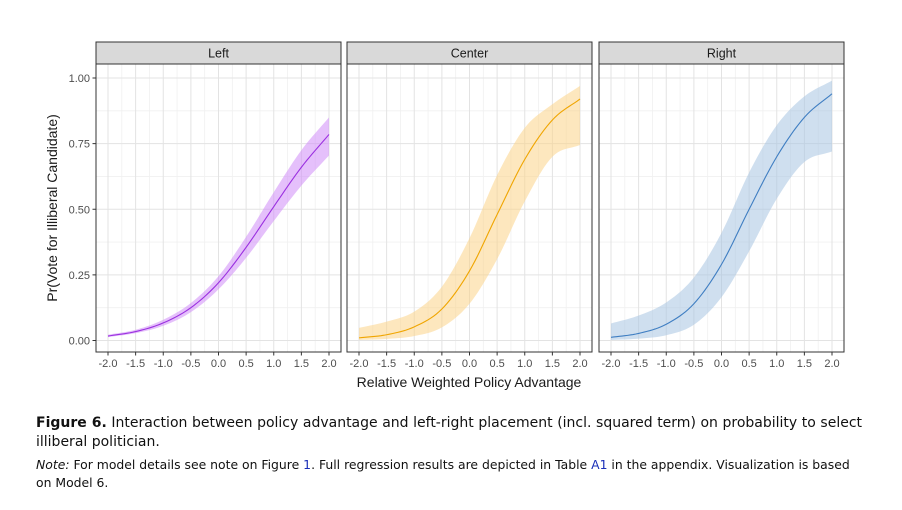 This screenshot has width=902, height=510. Describe the element at coordinates (599, 464) in the screenshot. I see `table-a1-link: A1` at that location.